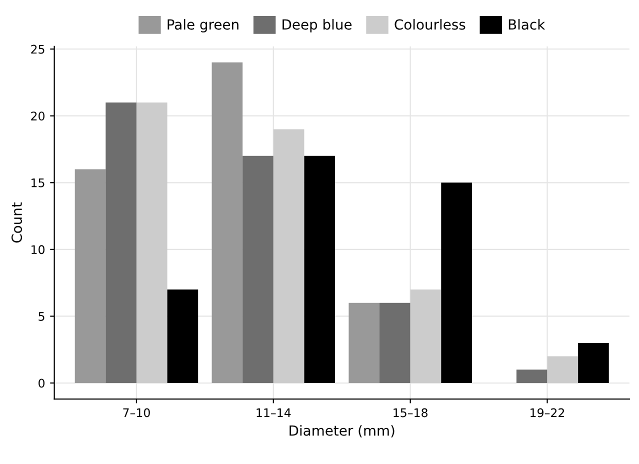 The height and width of the screenshot is (464, 639). I want to click on y-tick-label: 20, so click(38, 116).